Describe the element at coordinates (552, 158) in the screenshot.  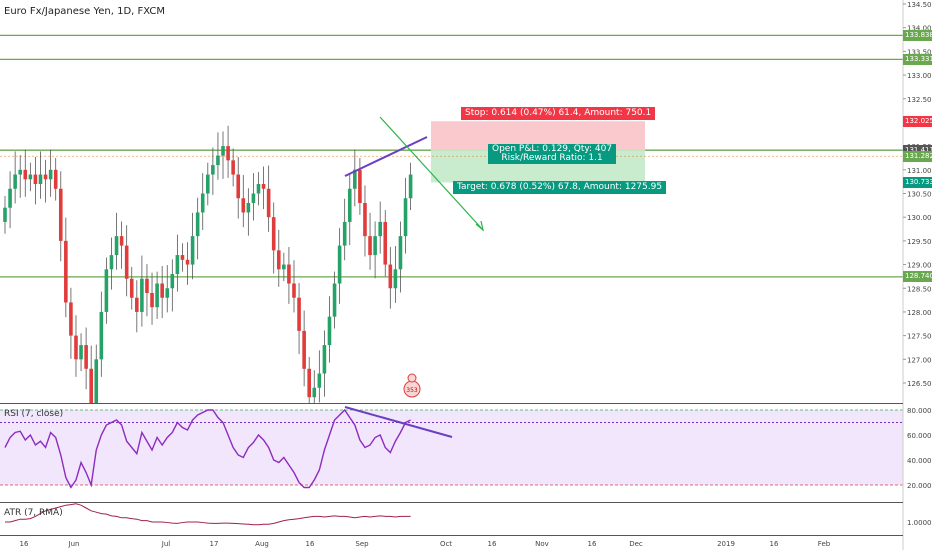
I see `risk-reward-text: Risk/Reward Ratio: 1.1` at that location.